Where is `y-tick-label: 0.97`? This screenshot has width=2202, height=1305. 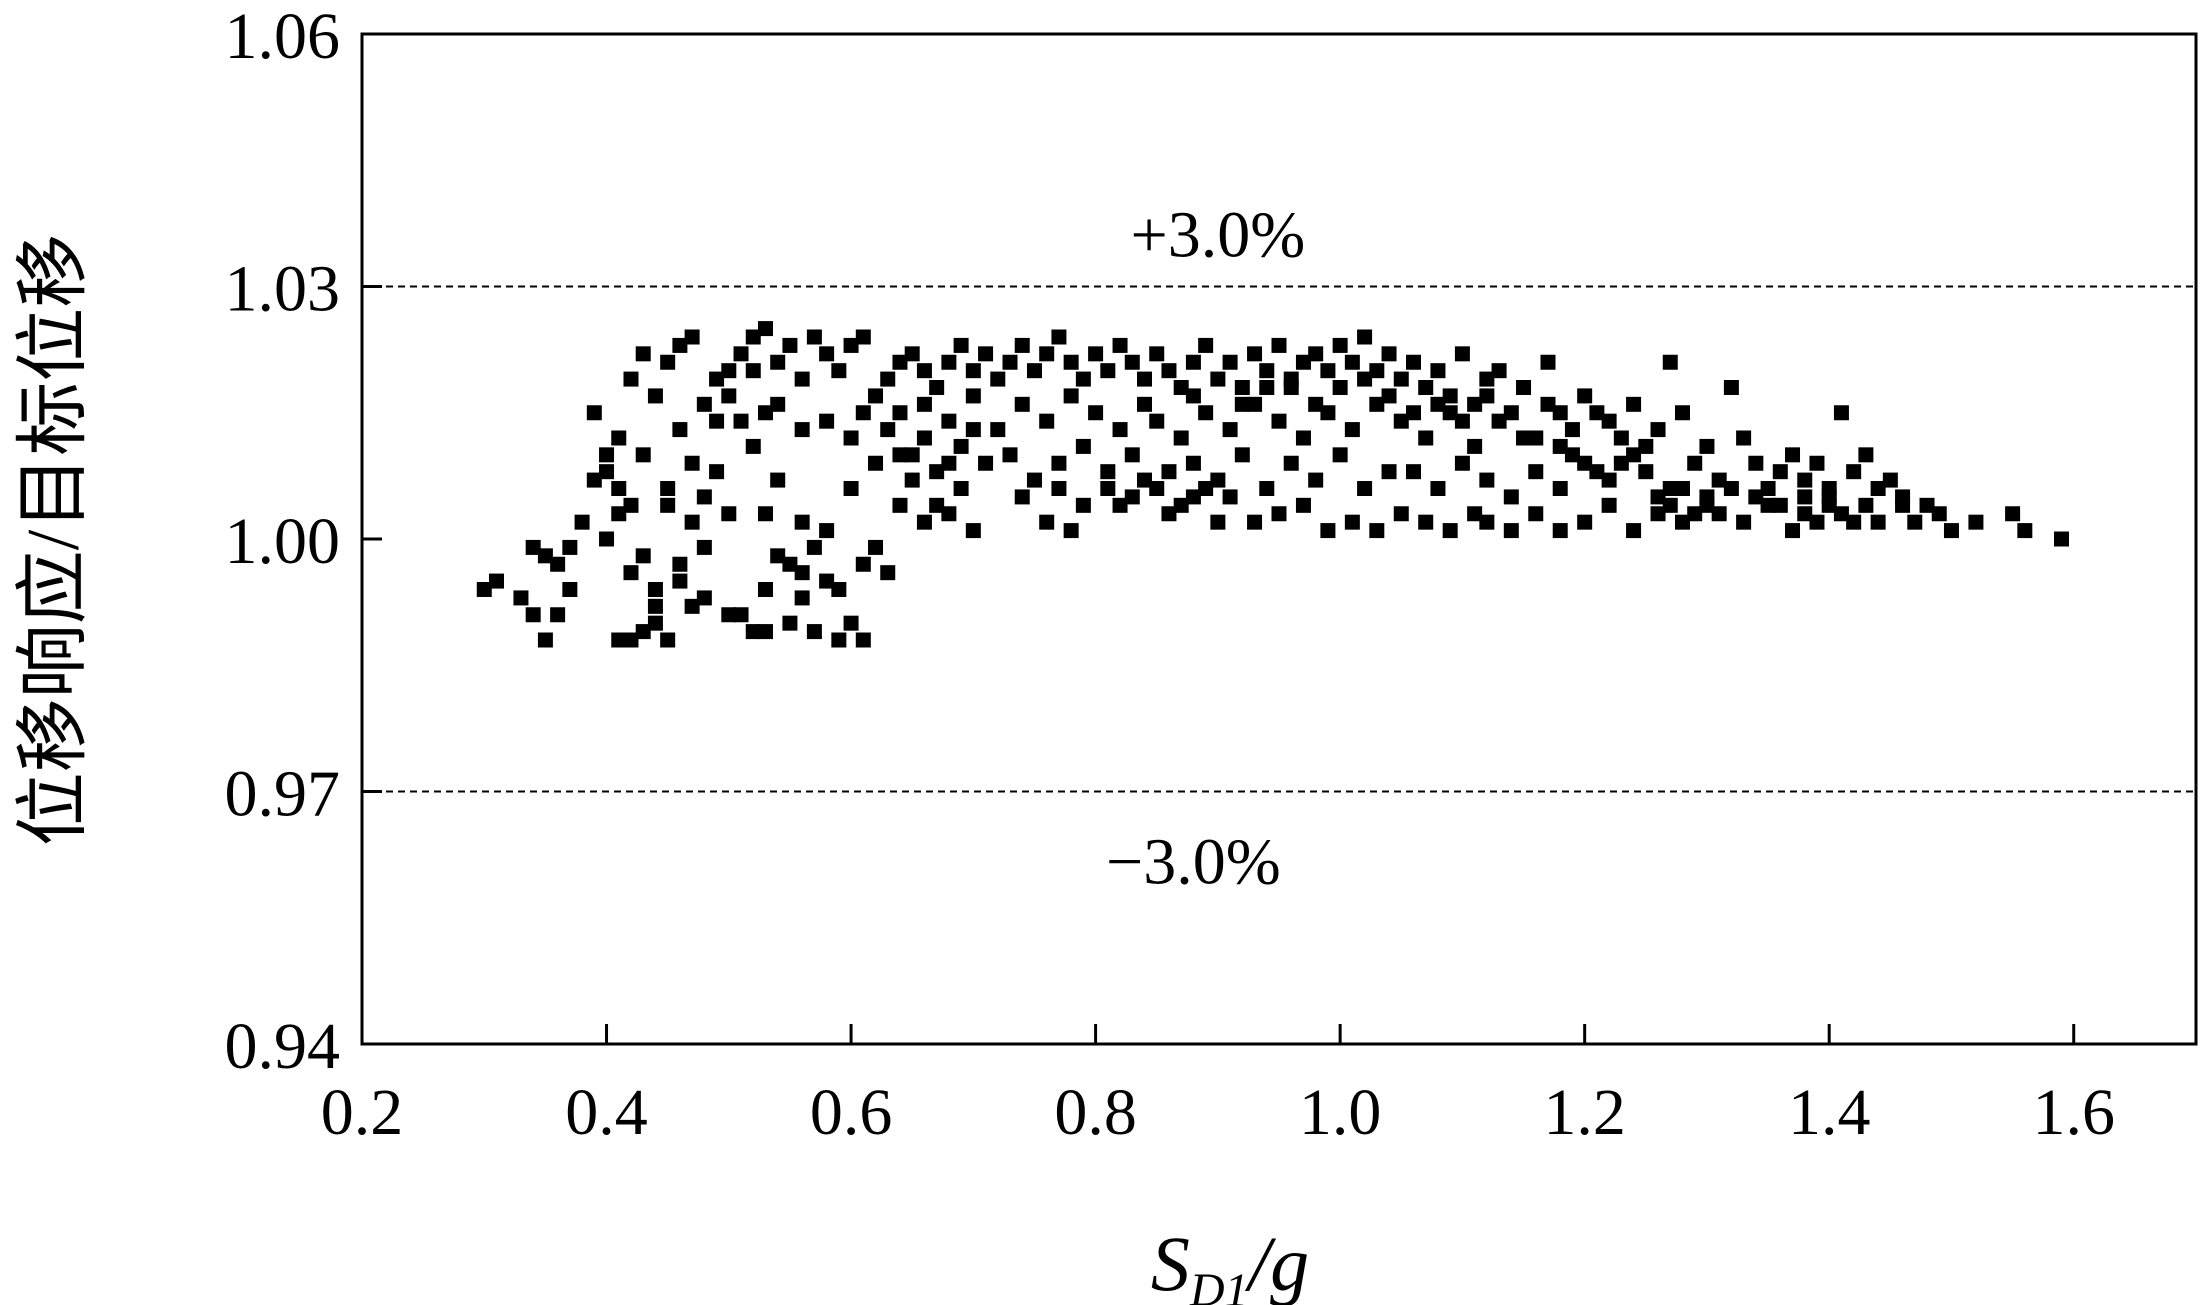 y-tick-label: 0.97 is located at coordinates (283, 794).